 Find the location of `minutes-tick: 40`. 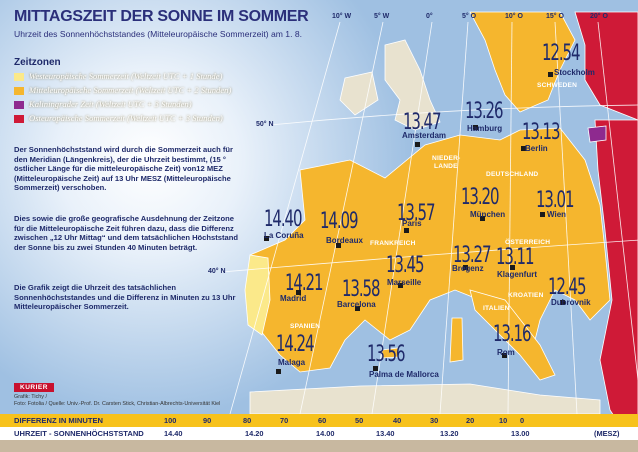

minutes-tick: 40 is located at coordinates (397, 420).